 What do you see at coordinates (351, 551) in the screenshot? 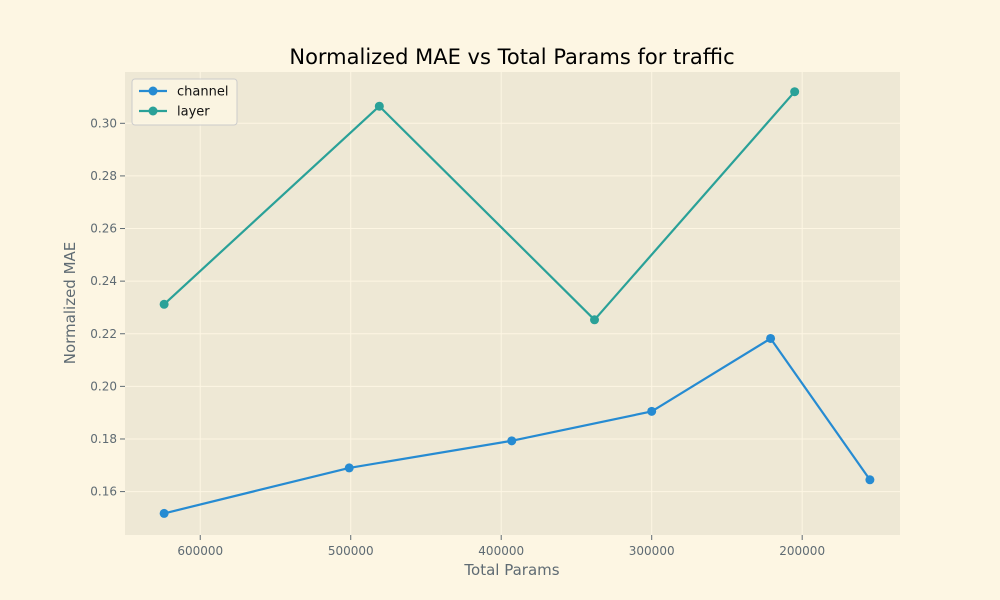
I see `x-tick-label: 500000` at bounding box center [351, 551].